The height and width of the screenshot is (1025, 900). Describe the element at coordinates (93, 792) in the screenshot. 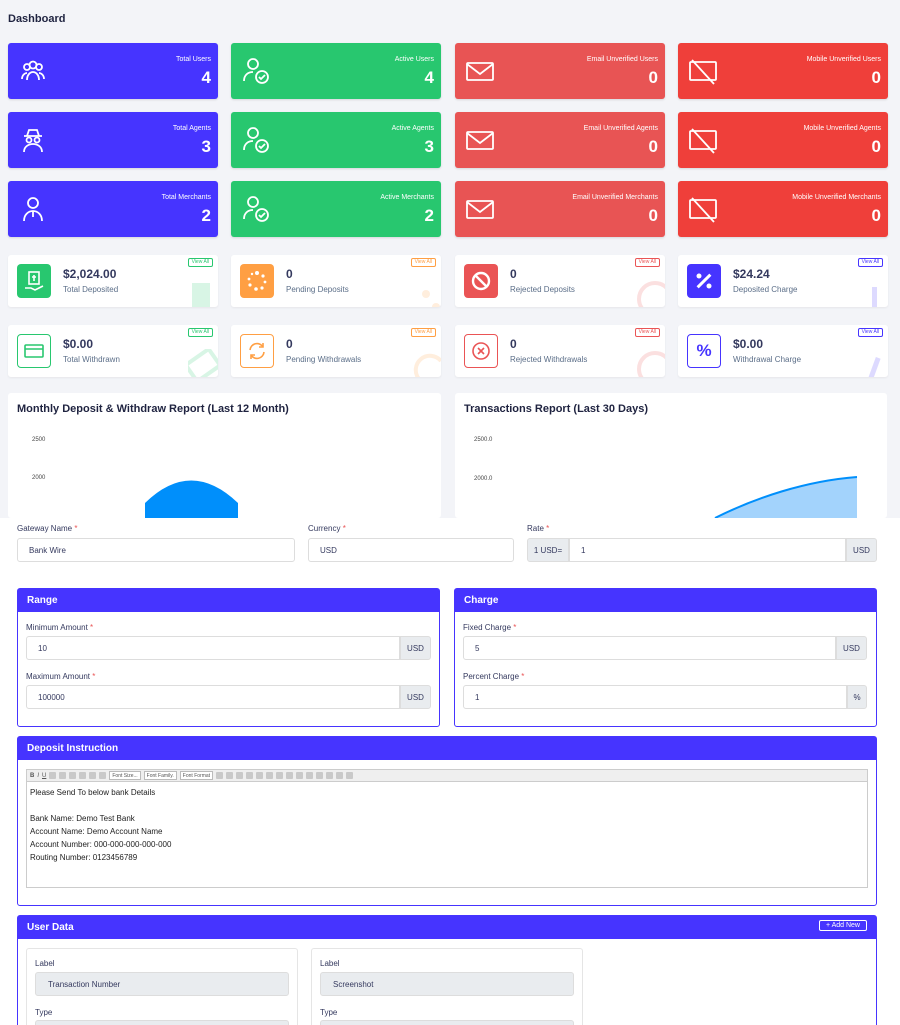

I see `editor-line: Please Send To below bank Details` at that location.